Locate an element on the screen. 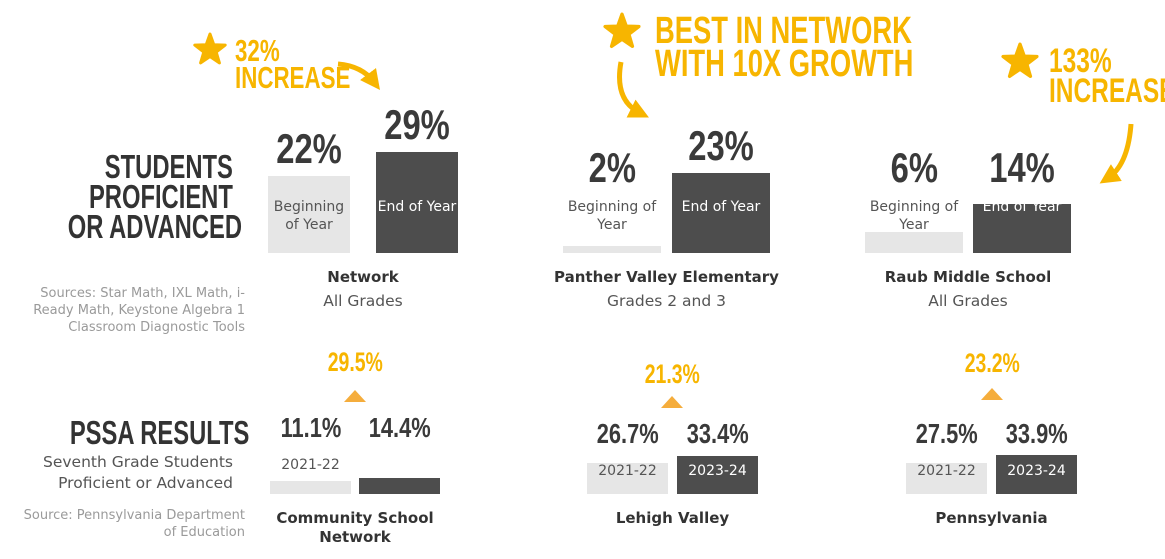  heading-line: OR ADVANCED is located at coordinates (155, 226).